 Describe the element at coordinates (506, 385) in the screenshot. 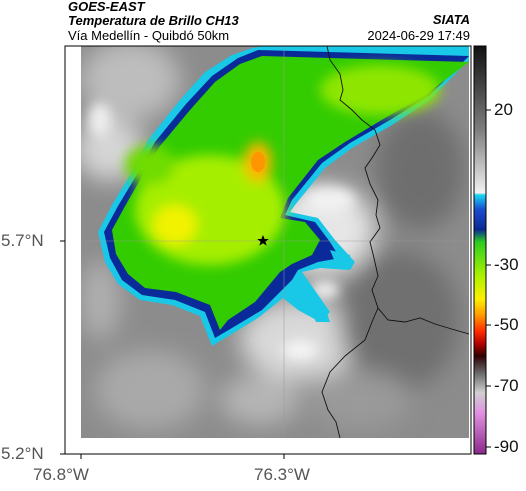

I see `colorbar-label-minus70: -70` at that location.